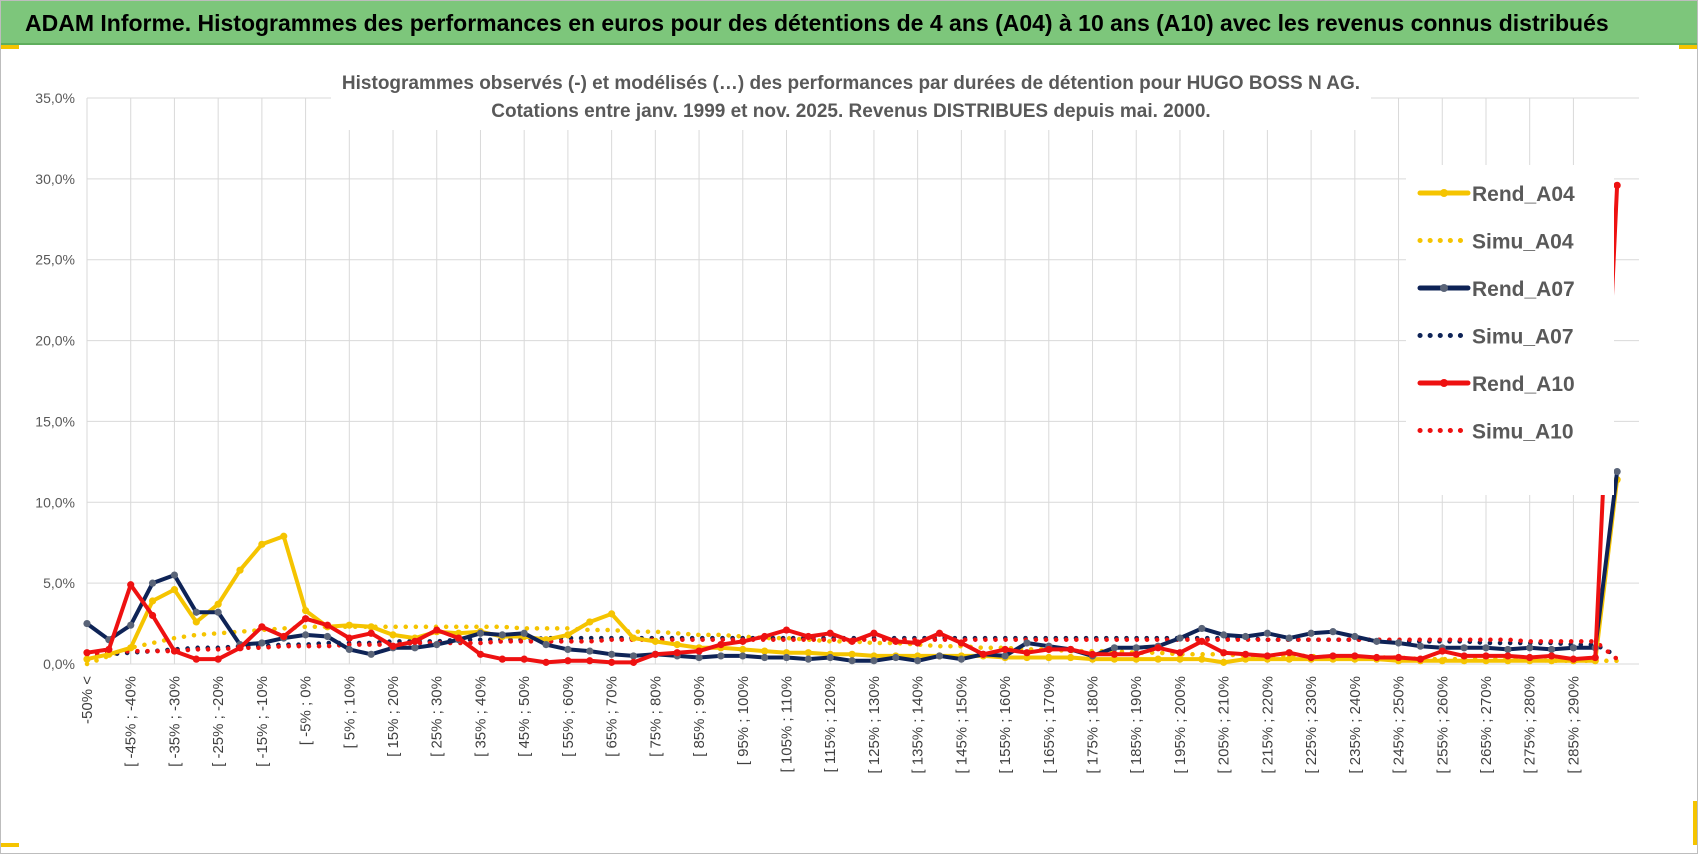 Image resolution: width=1698 pixels, height=854 pixels. What do you see at coordinates (393, 716) in the screenshot?
I see `x-tick-label: [ 15% ; 20%` at bounding box center [393, 716].